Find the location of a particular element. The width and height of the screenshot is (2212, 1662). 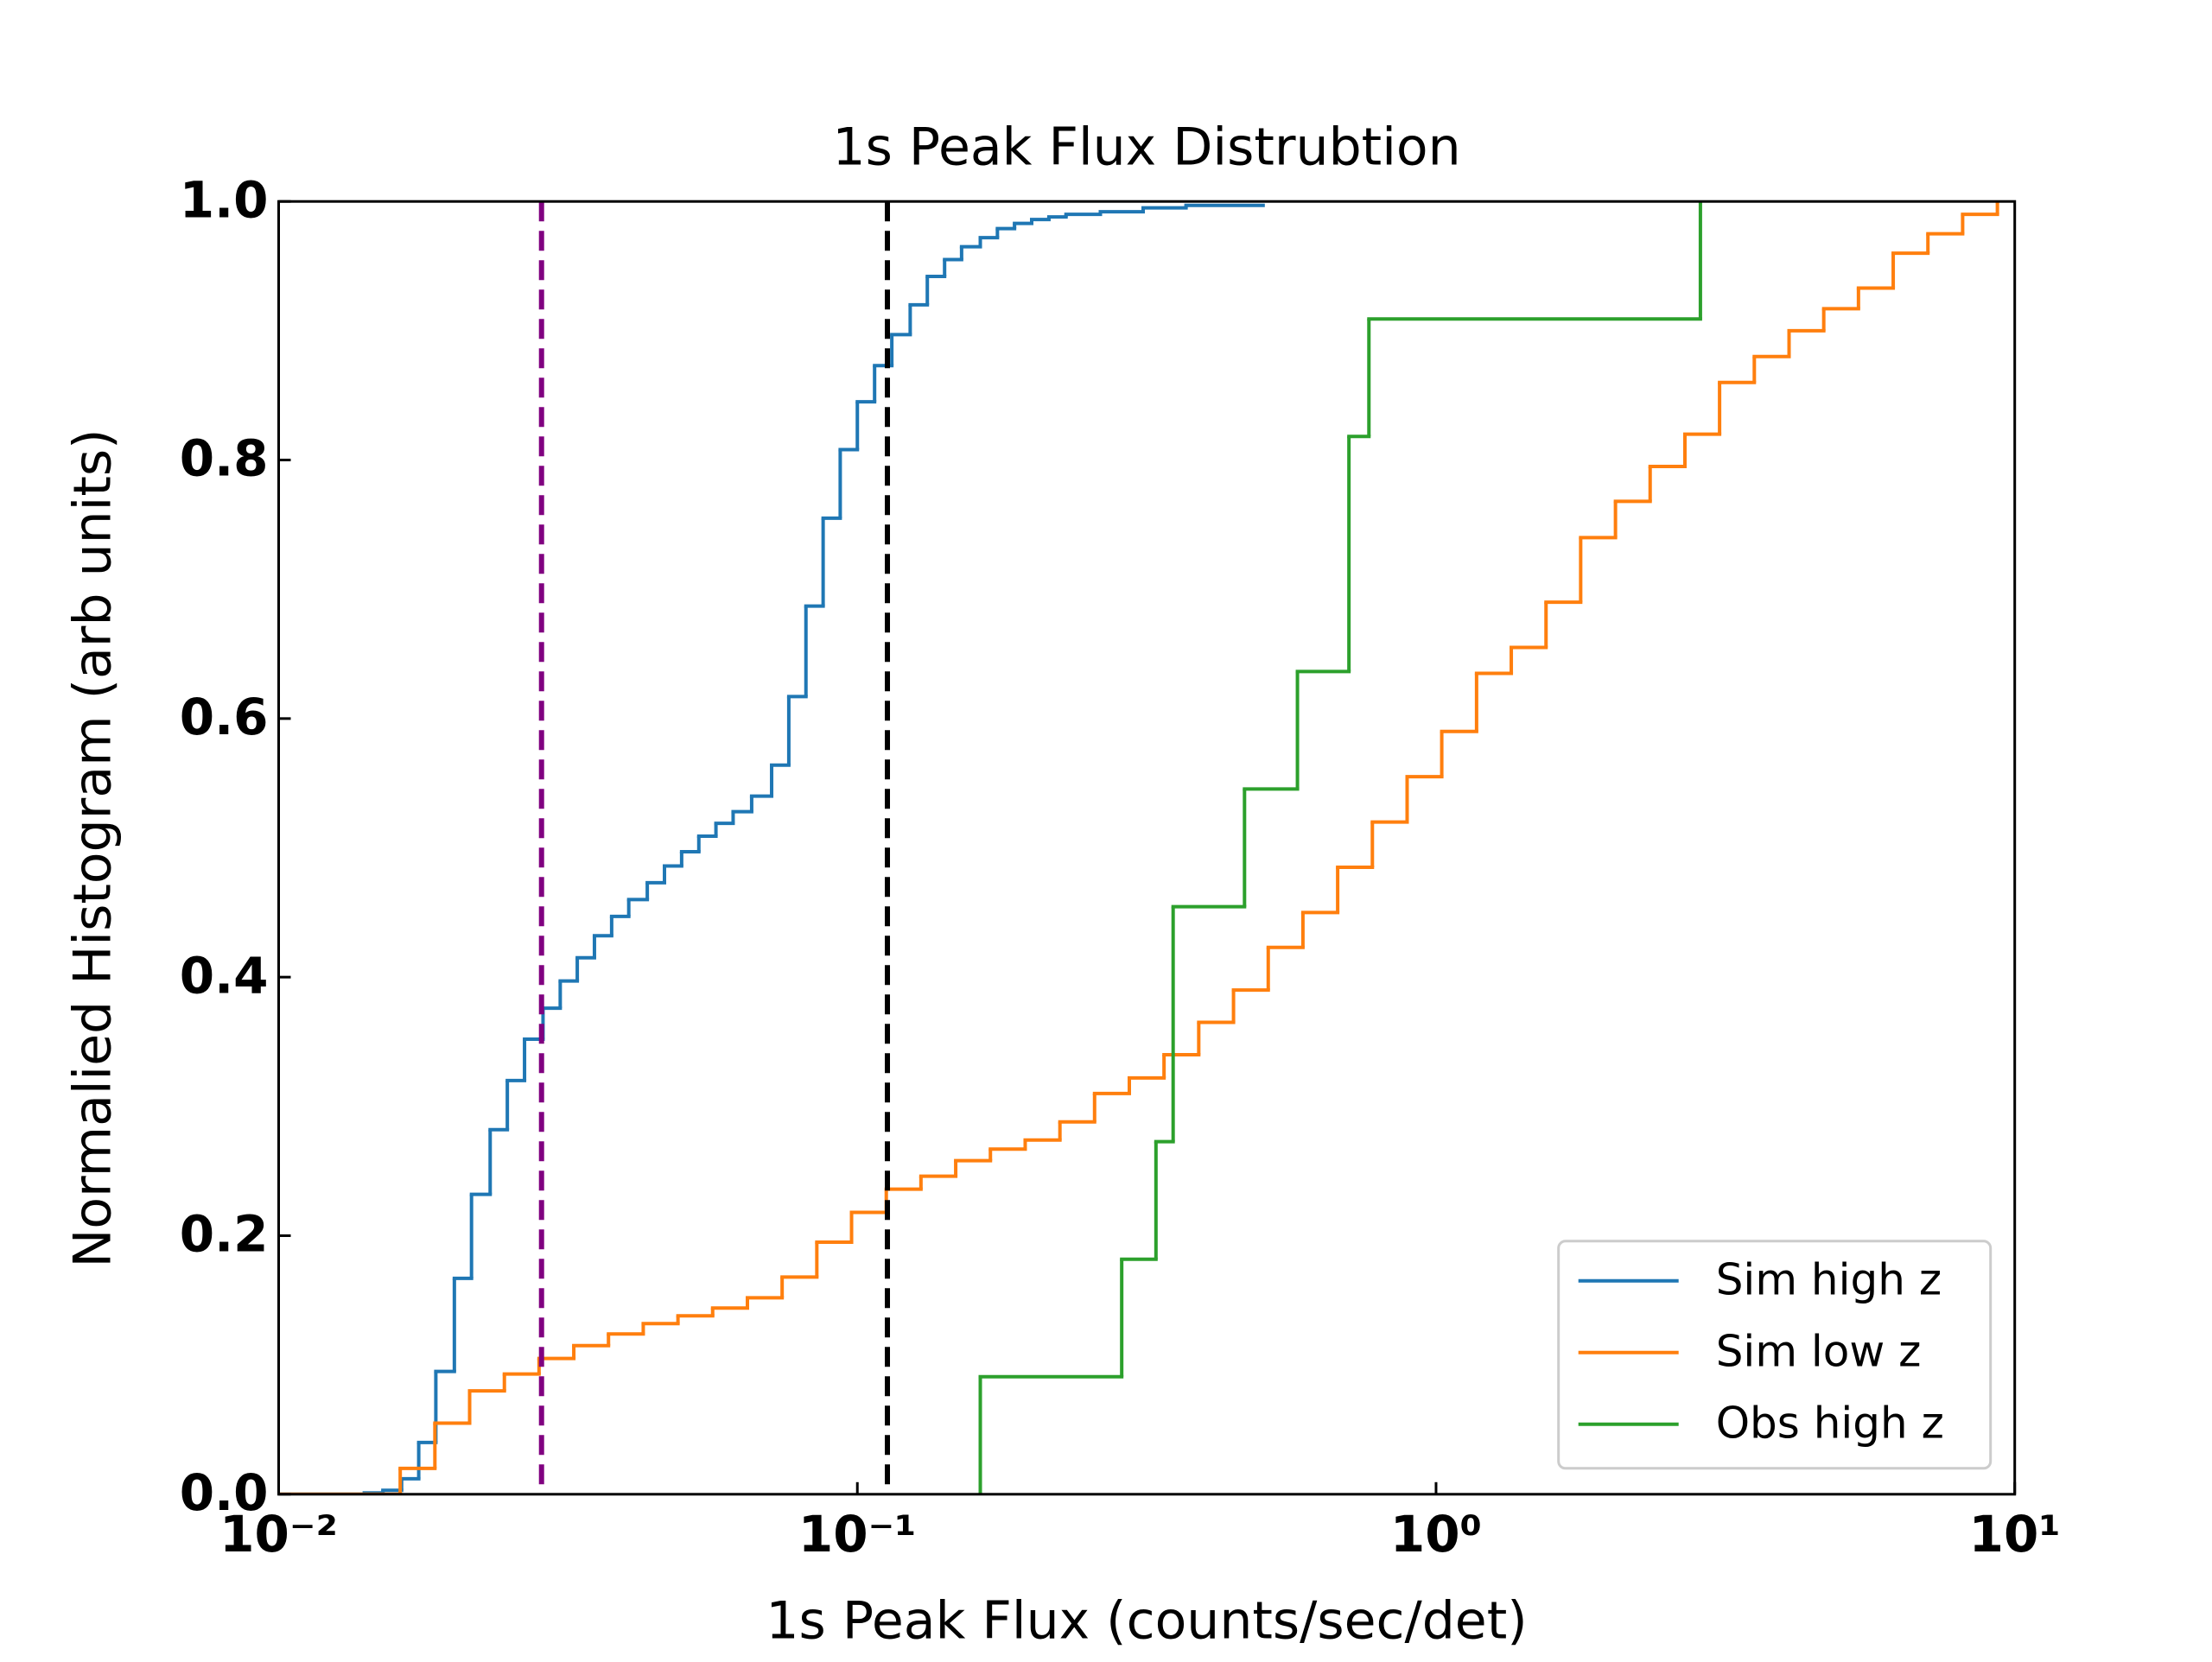

y-tick-label: 0.2 is located at coordinates (224, 1234).